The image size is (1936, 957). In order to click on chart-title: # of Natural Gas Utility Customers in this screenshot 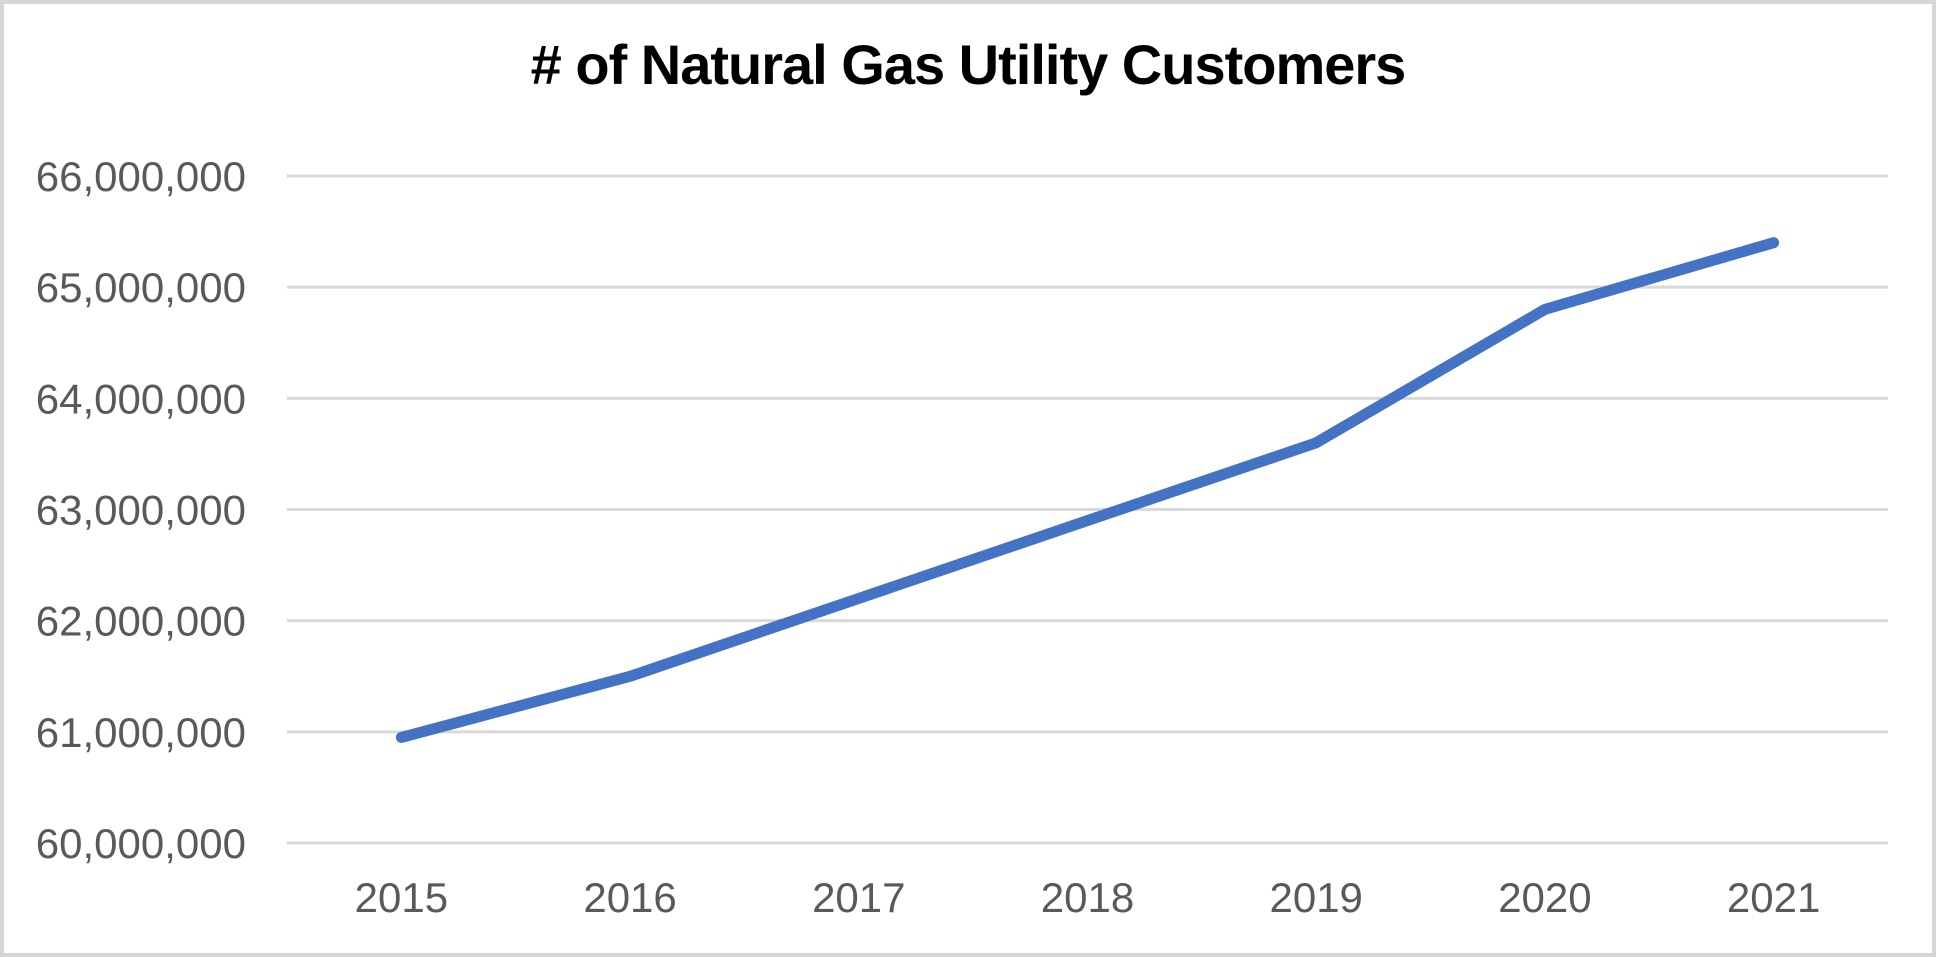, I will do `click(968, 64)`.